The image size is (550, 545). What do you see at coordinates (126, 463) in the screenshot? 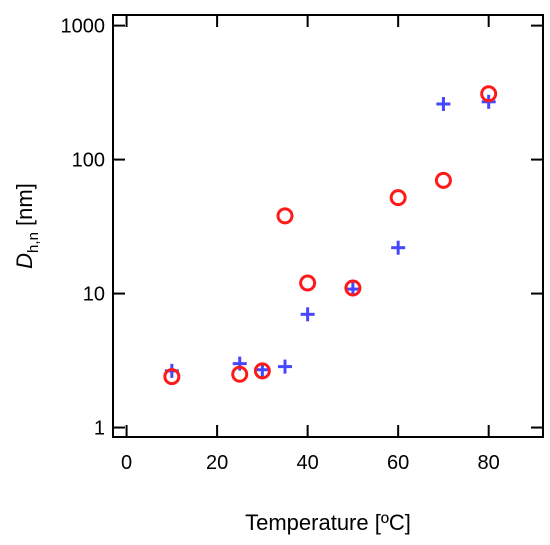
I see `x-tick-label: 0` at bounding box center [126, 463].